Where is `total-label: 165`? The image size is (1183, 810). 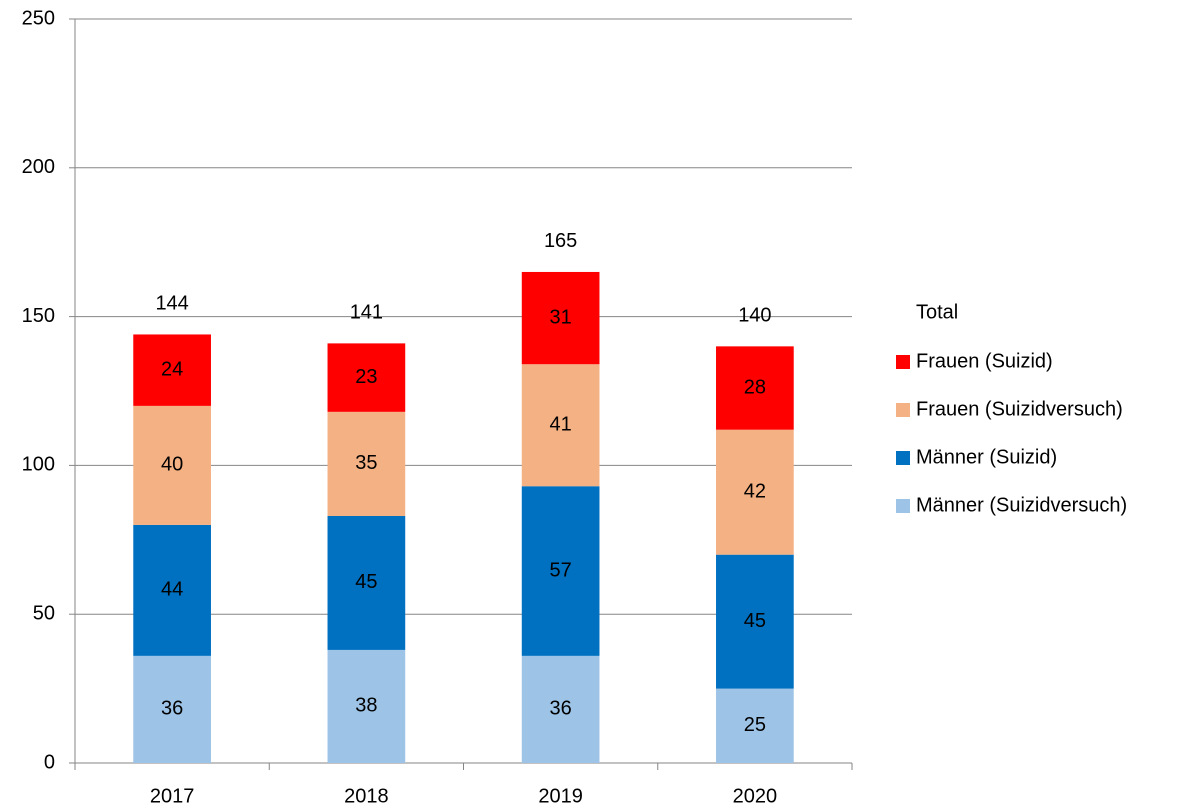 total-label: 165 is located at coordinates (560, 241).